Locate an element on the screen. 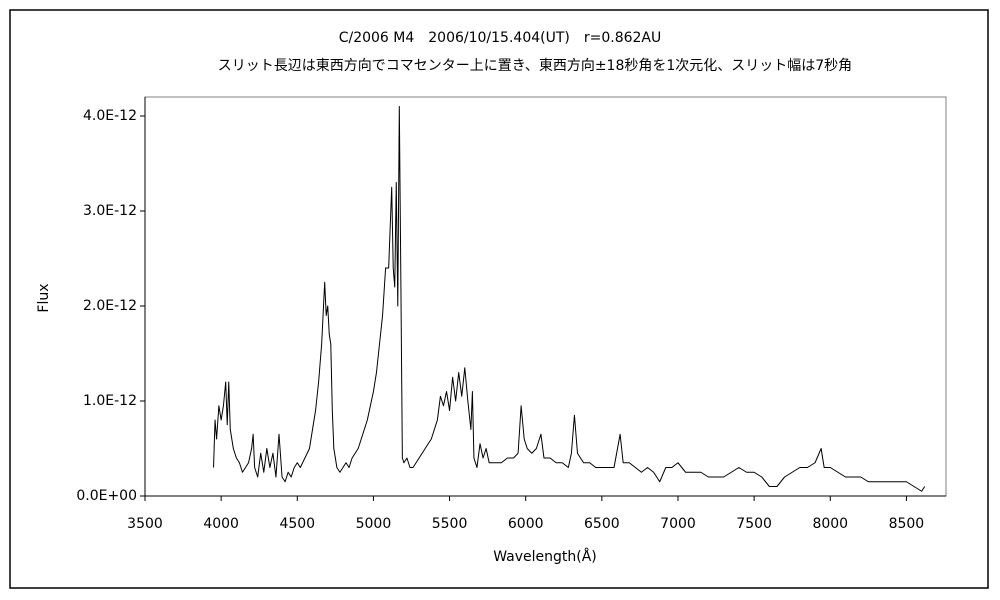  y-tick-label: 3.0E-12 is located at coordinates (110, 211).